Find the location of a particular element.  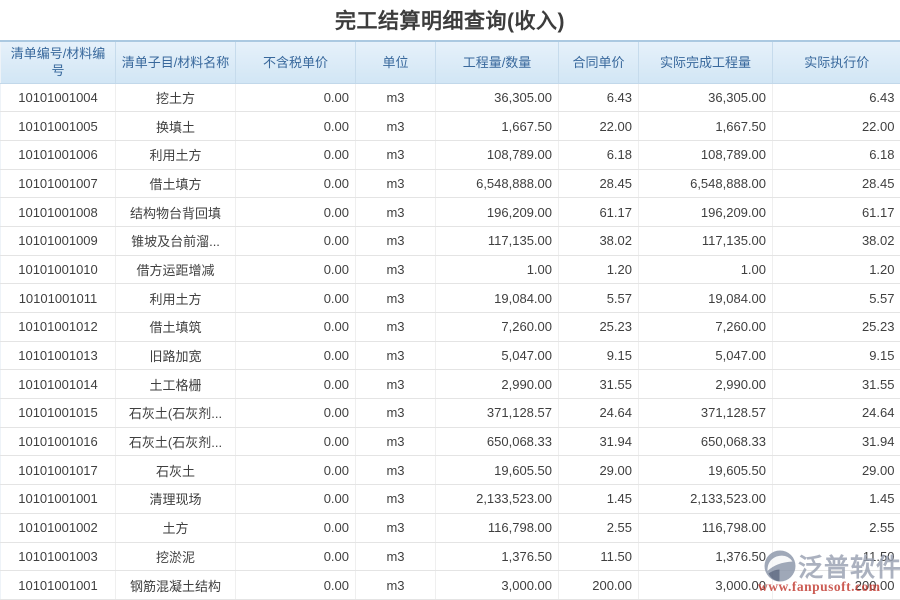

table-cell: 117,135.00 is located at coordinates (705, 241).